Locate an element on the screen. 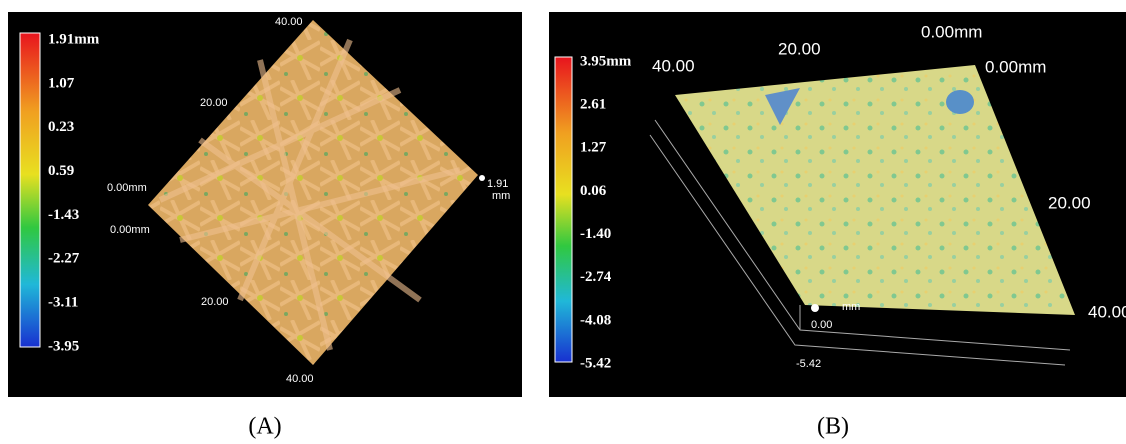  colorbar-label: -3.95 is located at coordinates (63, 346).